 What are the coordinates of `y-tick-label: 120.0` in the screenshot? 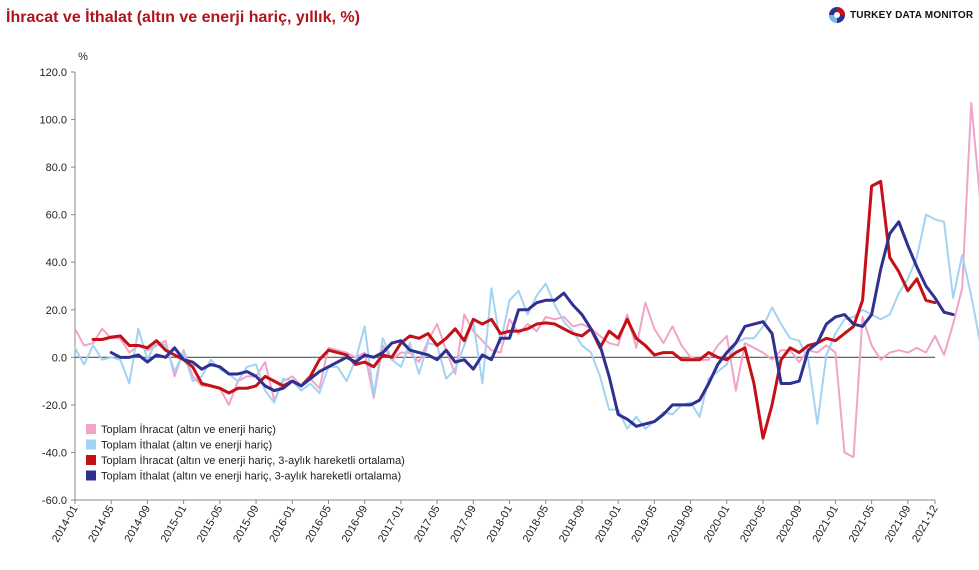 It's located at (53, 73).